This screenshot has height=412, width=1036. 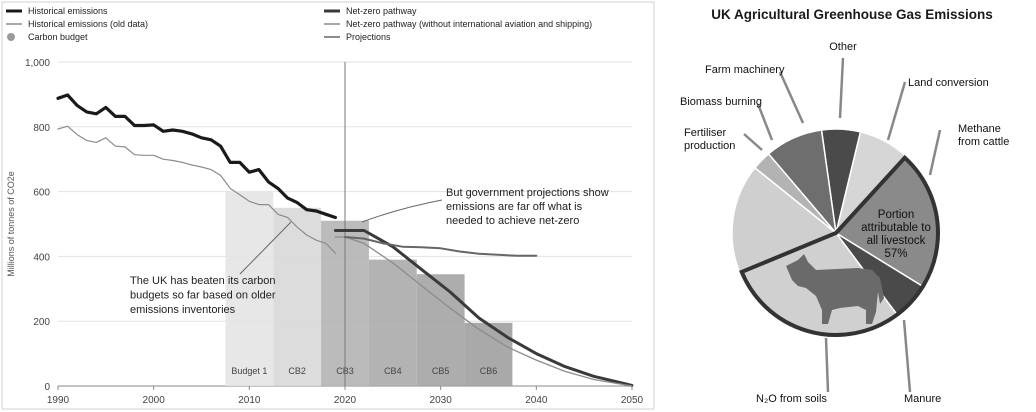 I want to click on x-tick-label: 2000, so click(x=154, y=400).